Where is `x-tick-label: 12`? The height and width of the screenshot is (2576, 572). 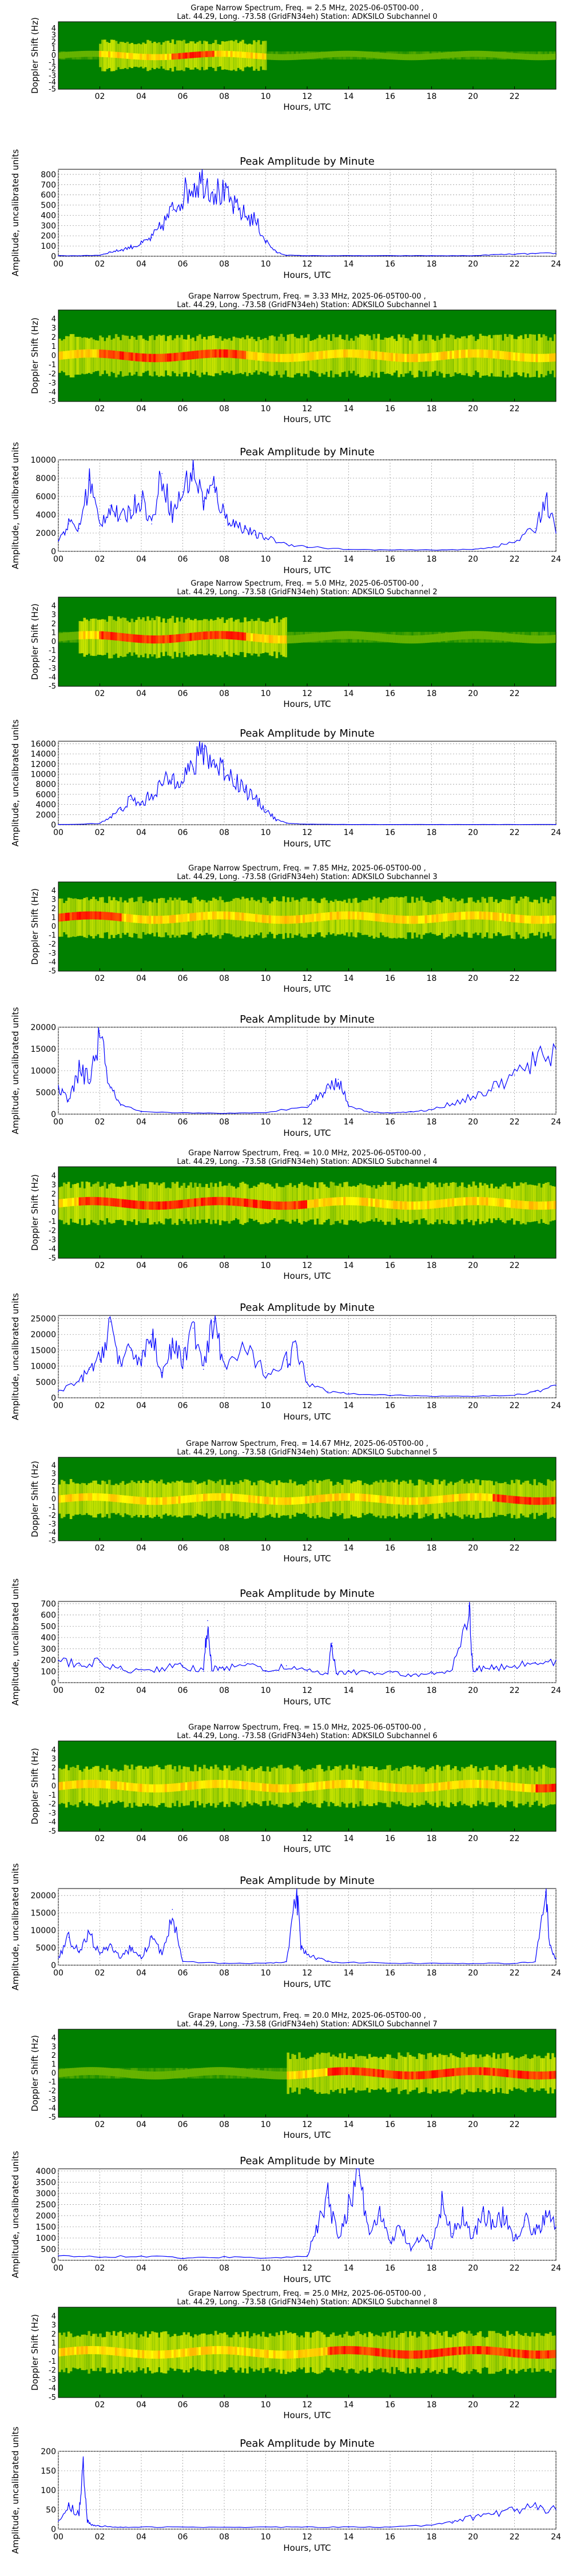 x-tick-label: 12 is located at coordinates (307, 1265).